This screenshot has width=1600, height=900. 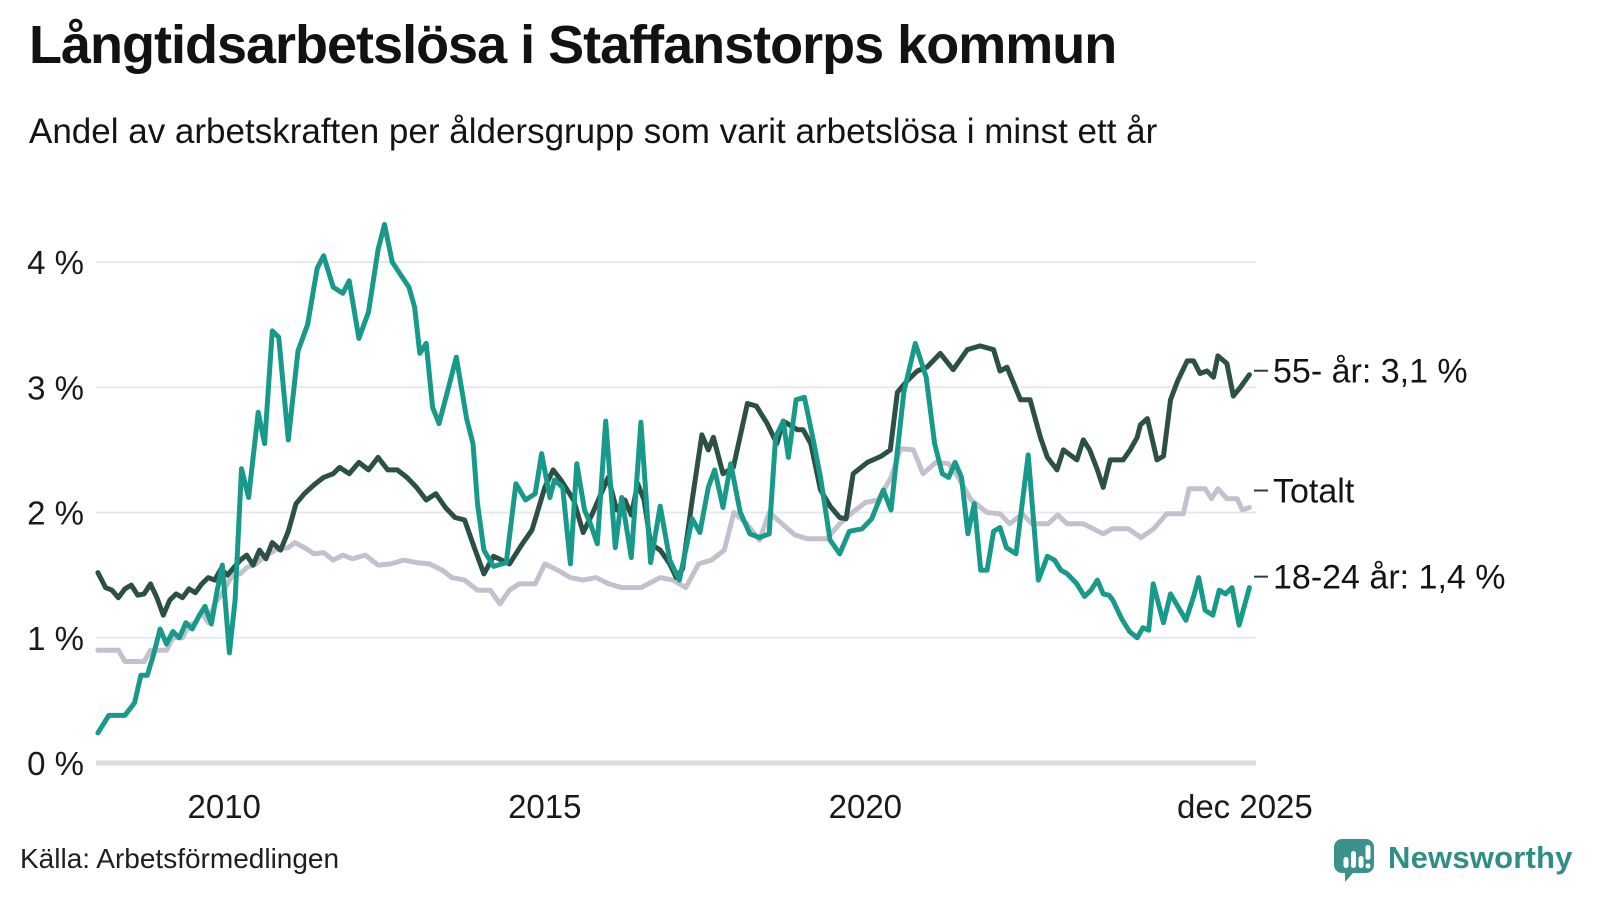 I want to click on x-tick-label: 2020, so click(x=865, y=806).